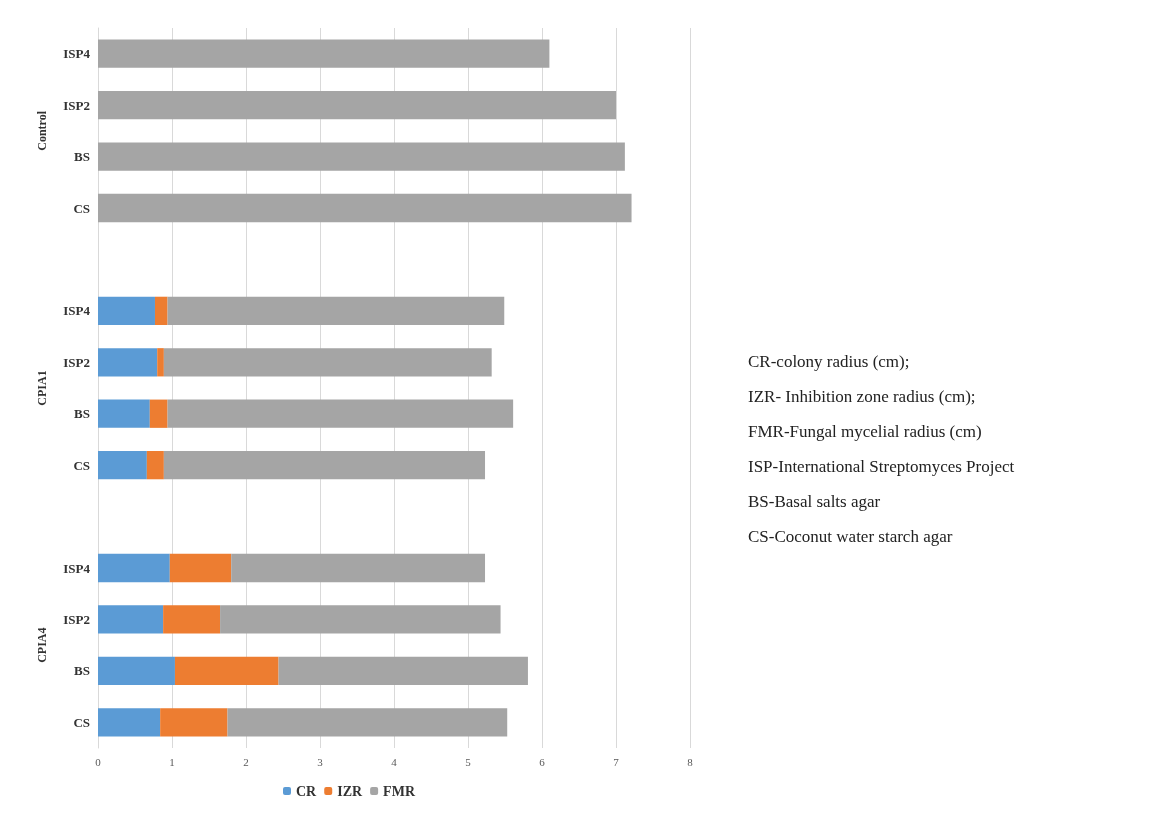 The width and height of the screenshot is (1155, 833). What do you see at coordinates (98, 761) in the screenshot?
I see `x-tick-label: 0` at bounding box center [98, 761].